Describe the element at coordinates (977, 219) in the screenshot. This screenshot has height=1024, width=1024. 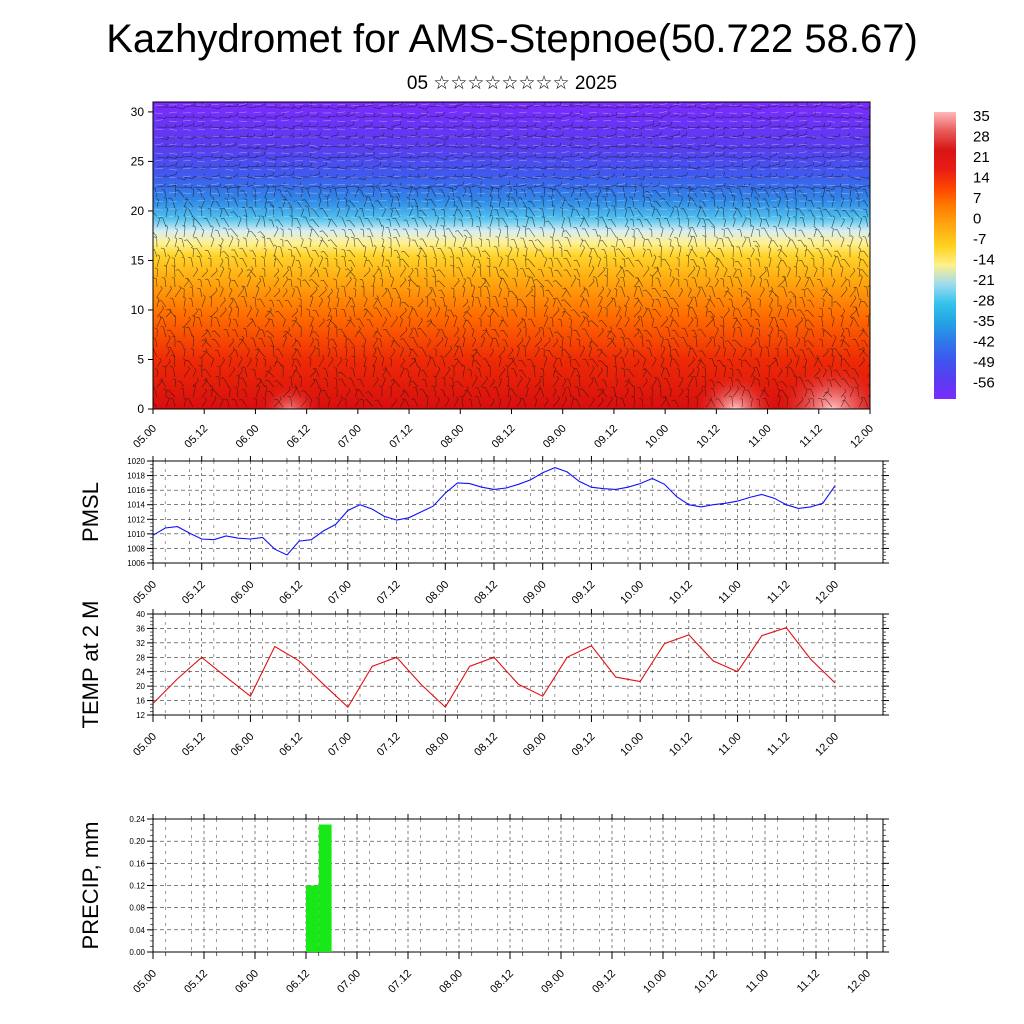
I see `colorbar-label: 0` at that location.